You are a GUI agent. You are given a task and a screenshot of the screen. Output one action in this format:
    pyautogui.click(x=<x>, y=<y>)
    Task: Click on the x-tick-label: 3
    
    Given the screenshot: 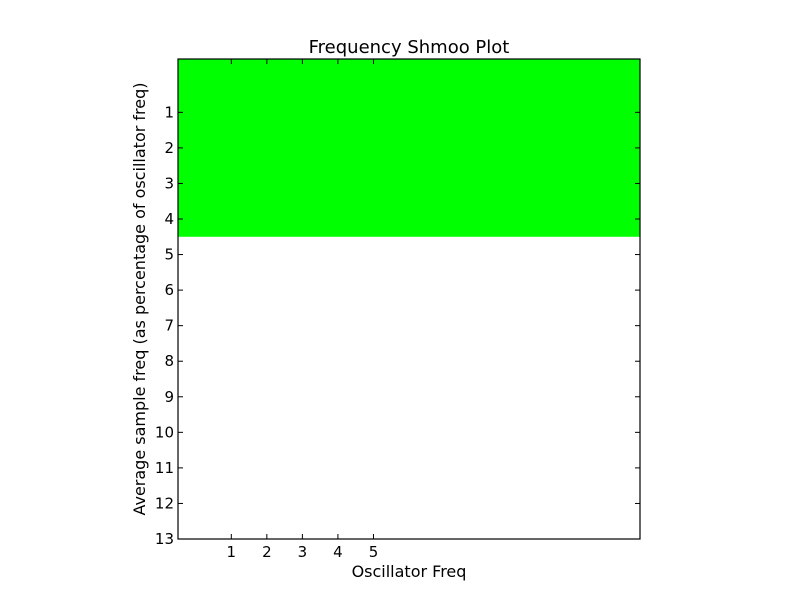 What is the action you would take?
    pyautogui.click(x=303, y=552)
    